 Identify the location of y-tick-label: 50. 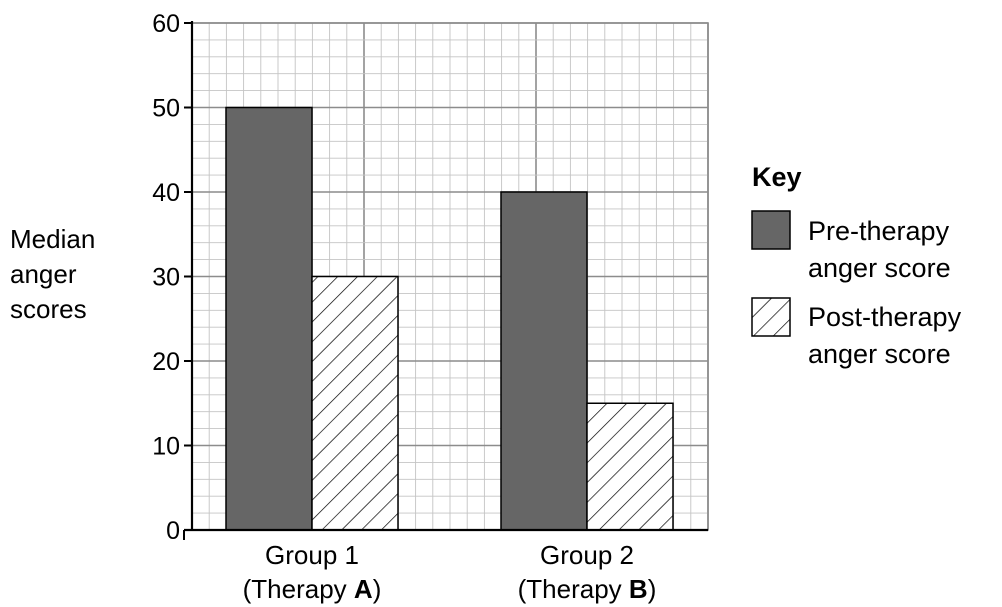
(166, 109).